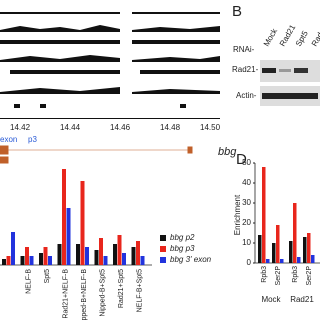 This screenshot has width=320, height=320. What do you see at coordinates (32, 139) in the screenshot?
I see `probe-label: p3` at bounding box center [32, 139].